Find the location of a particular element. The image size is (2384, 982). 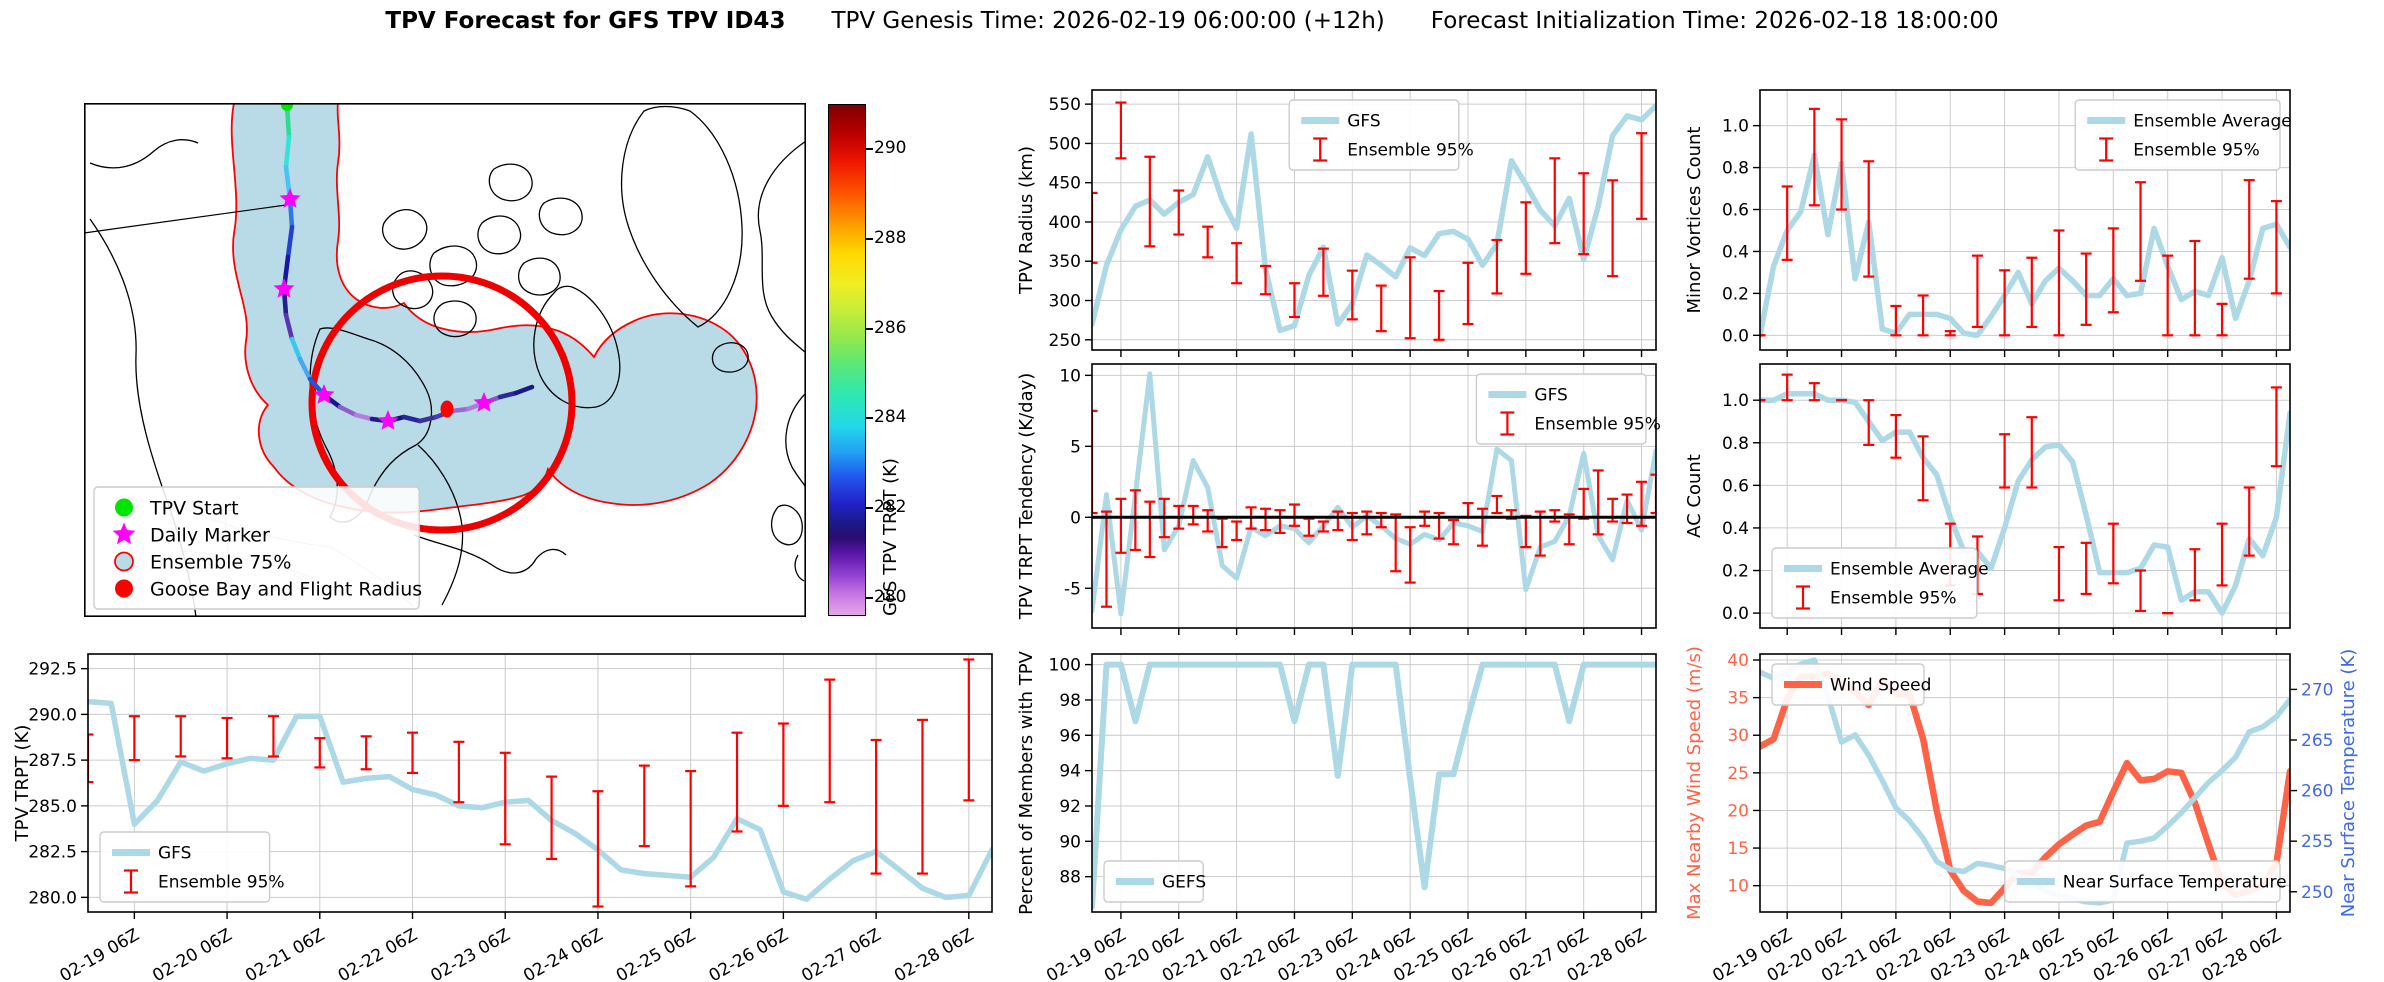

svg-text: 35 is located at coordinates (1738, 699).